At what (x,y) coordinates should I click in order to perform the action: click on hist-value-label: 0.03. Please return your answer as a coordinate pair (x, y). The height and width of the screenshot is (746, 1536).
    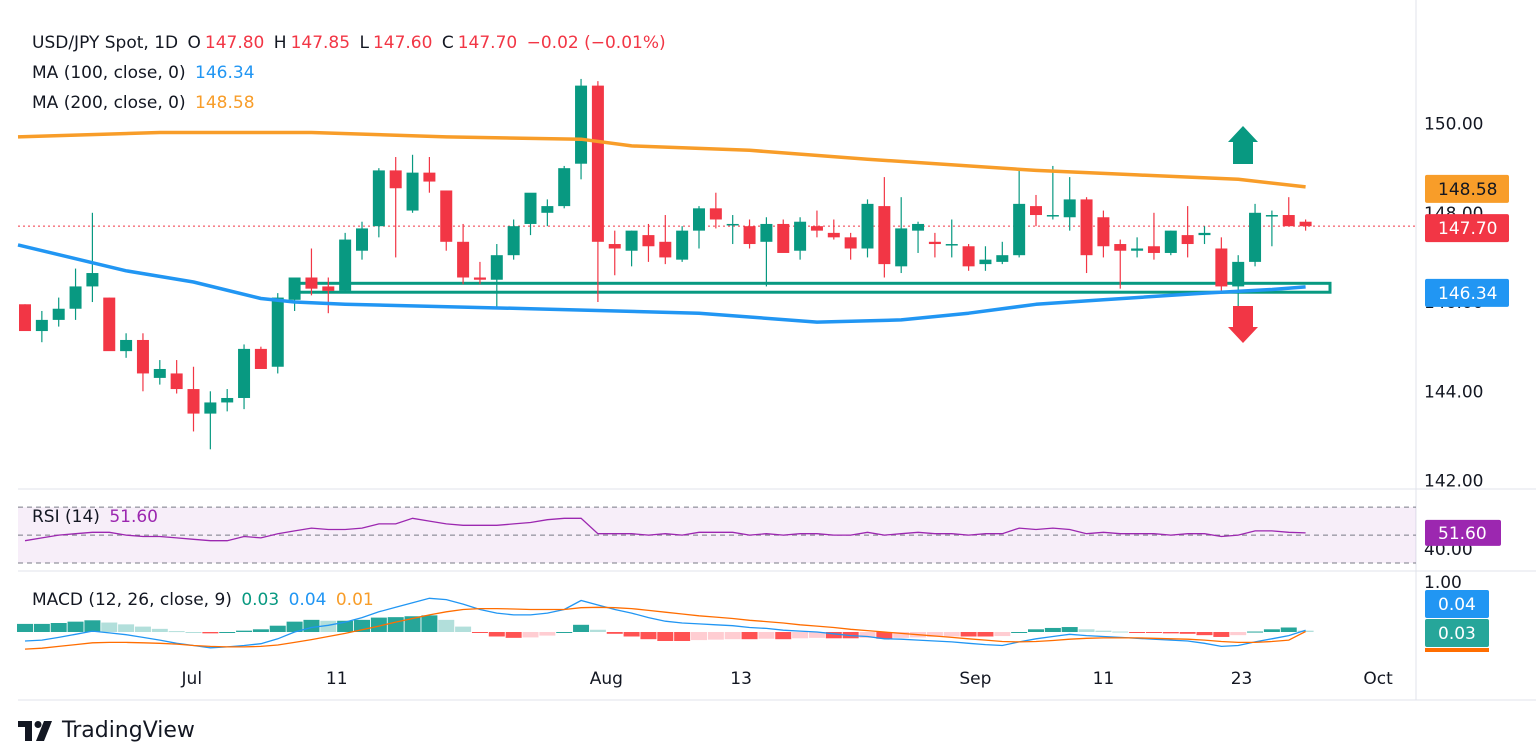
    Looking at the image, I should click on (1457, 634).